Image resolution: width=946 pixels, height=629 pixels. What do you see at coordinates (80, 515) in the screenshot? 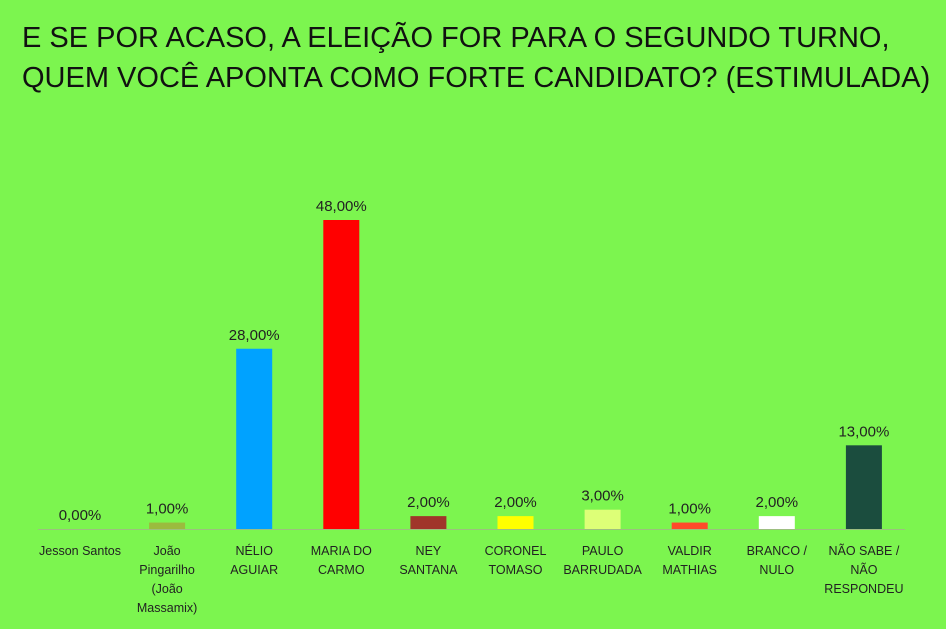
I see `data-label-0: 0,00%` at bounding box center [80, 515].